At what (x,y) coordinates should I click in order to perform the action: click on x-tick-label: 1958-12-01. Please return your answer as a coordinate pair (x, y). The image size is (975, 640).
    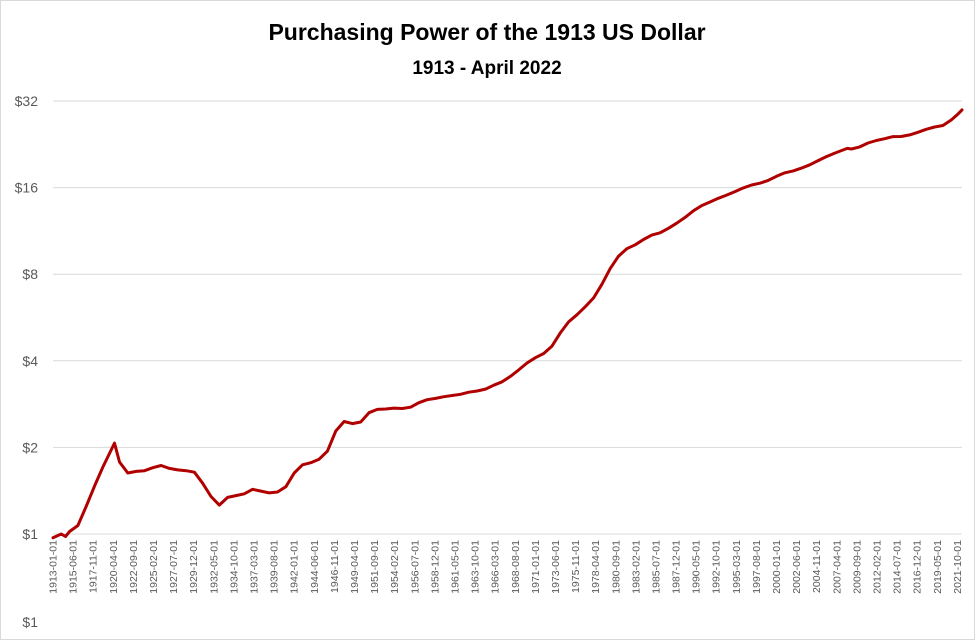
    Looking at the image, I should click on (435, 567).